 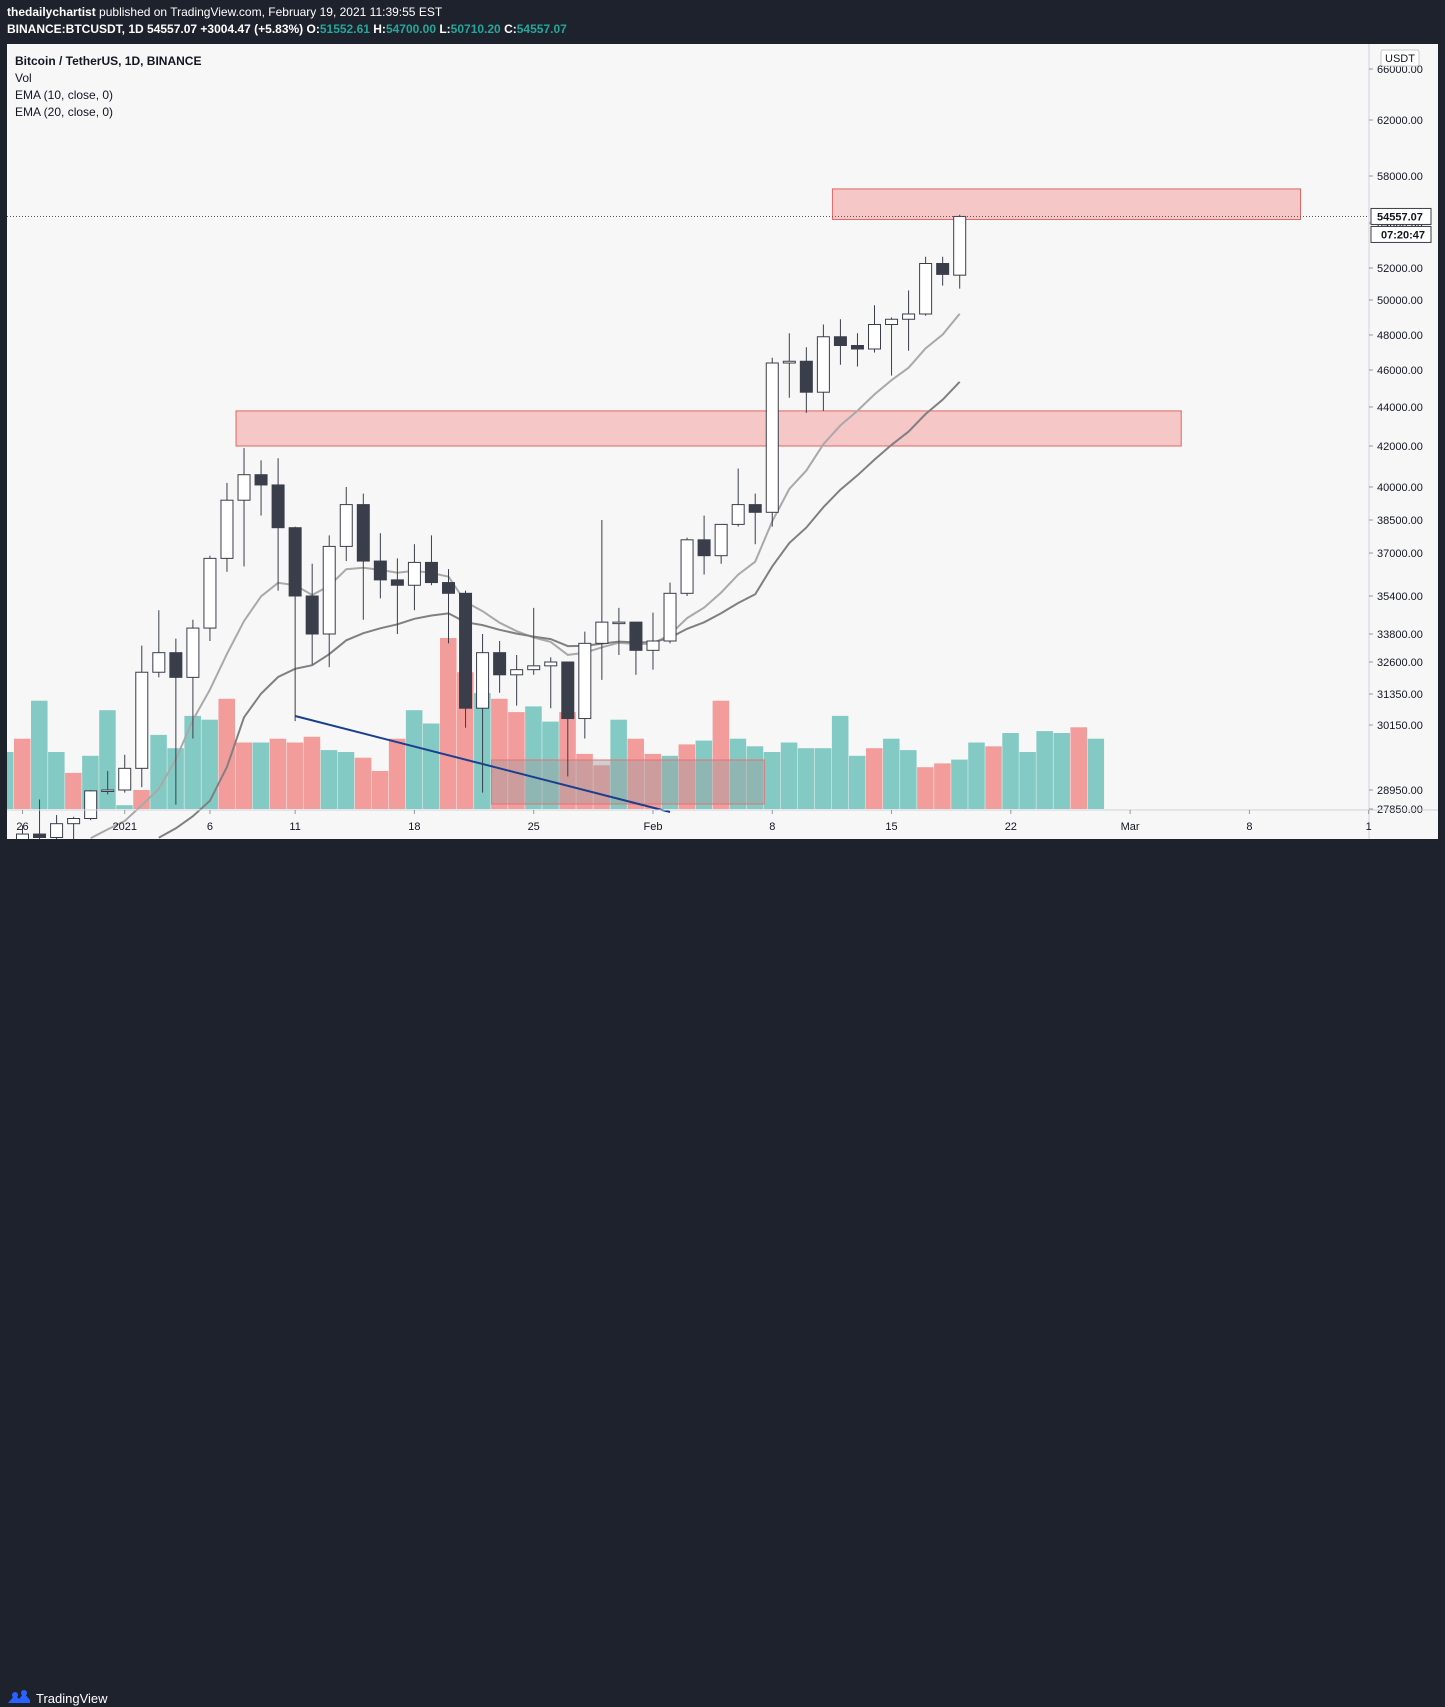 I want to click on currency-badge-box, so click(x=1400, y=58).